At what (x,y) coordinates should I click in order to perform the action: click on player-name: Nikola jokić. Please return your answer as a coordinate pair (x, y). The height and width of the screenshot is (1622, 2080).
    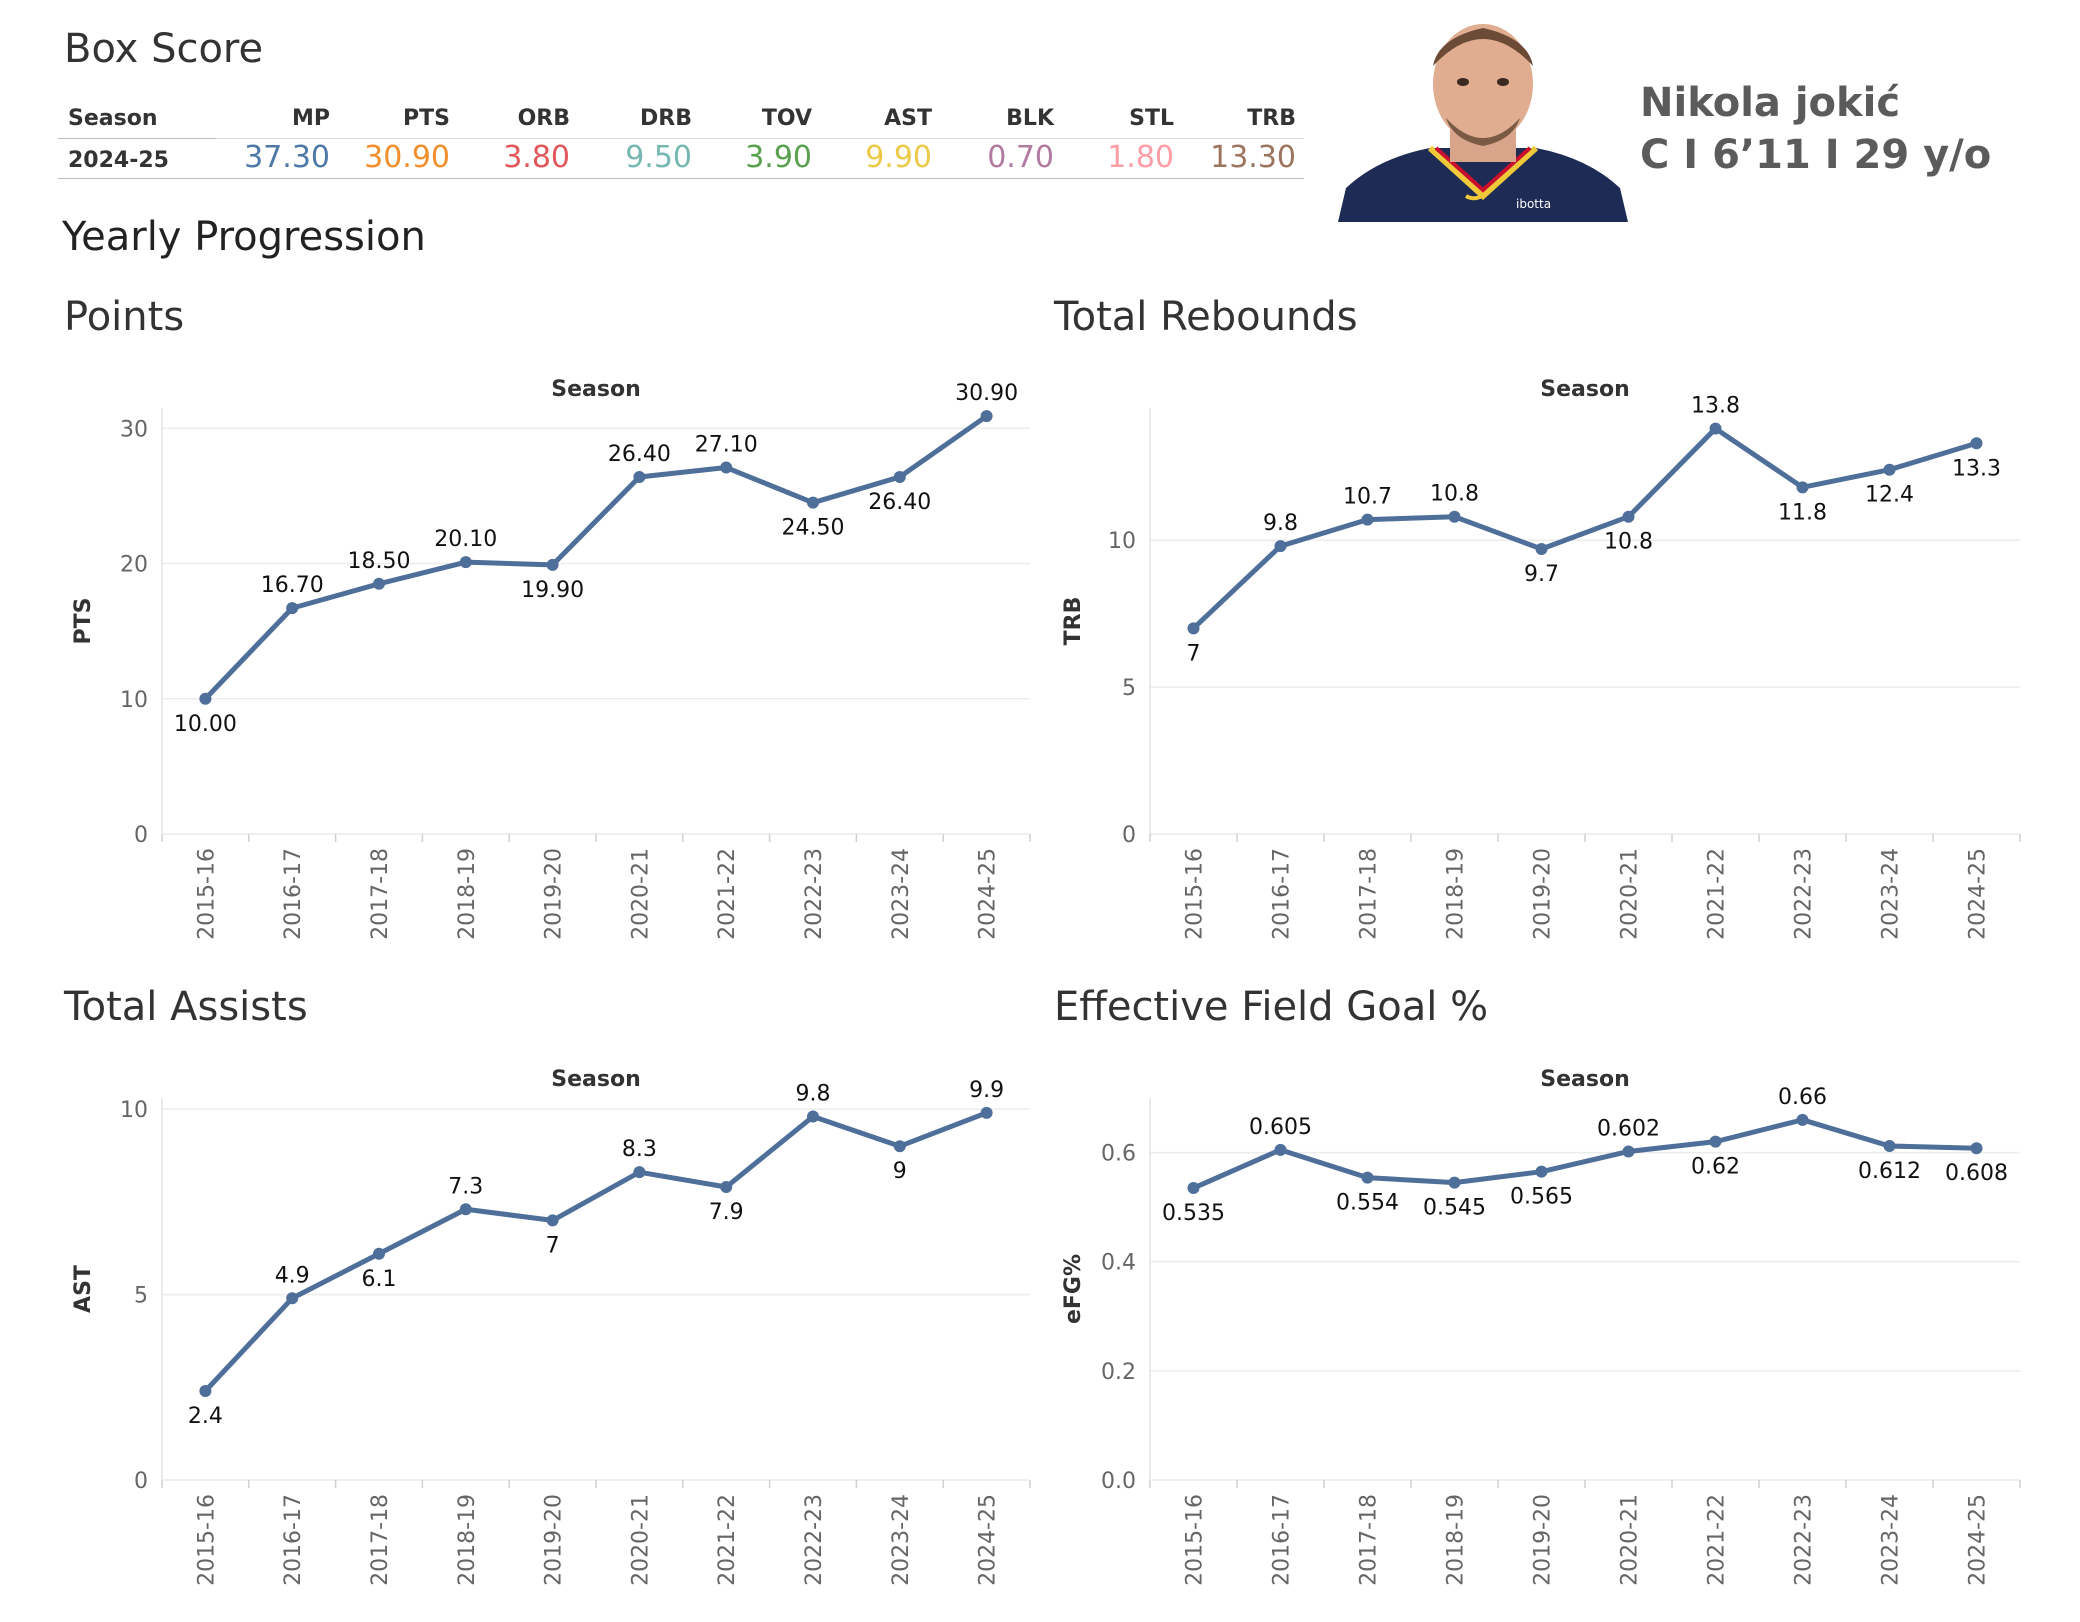
    Looking at the image, I should click on (1770, 103).